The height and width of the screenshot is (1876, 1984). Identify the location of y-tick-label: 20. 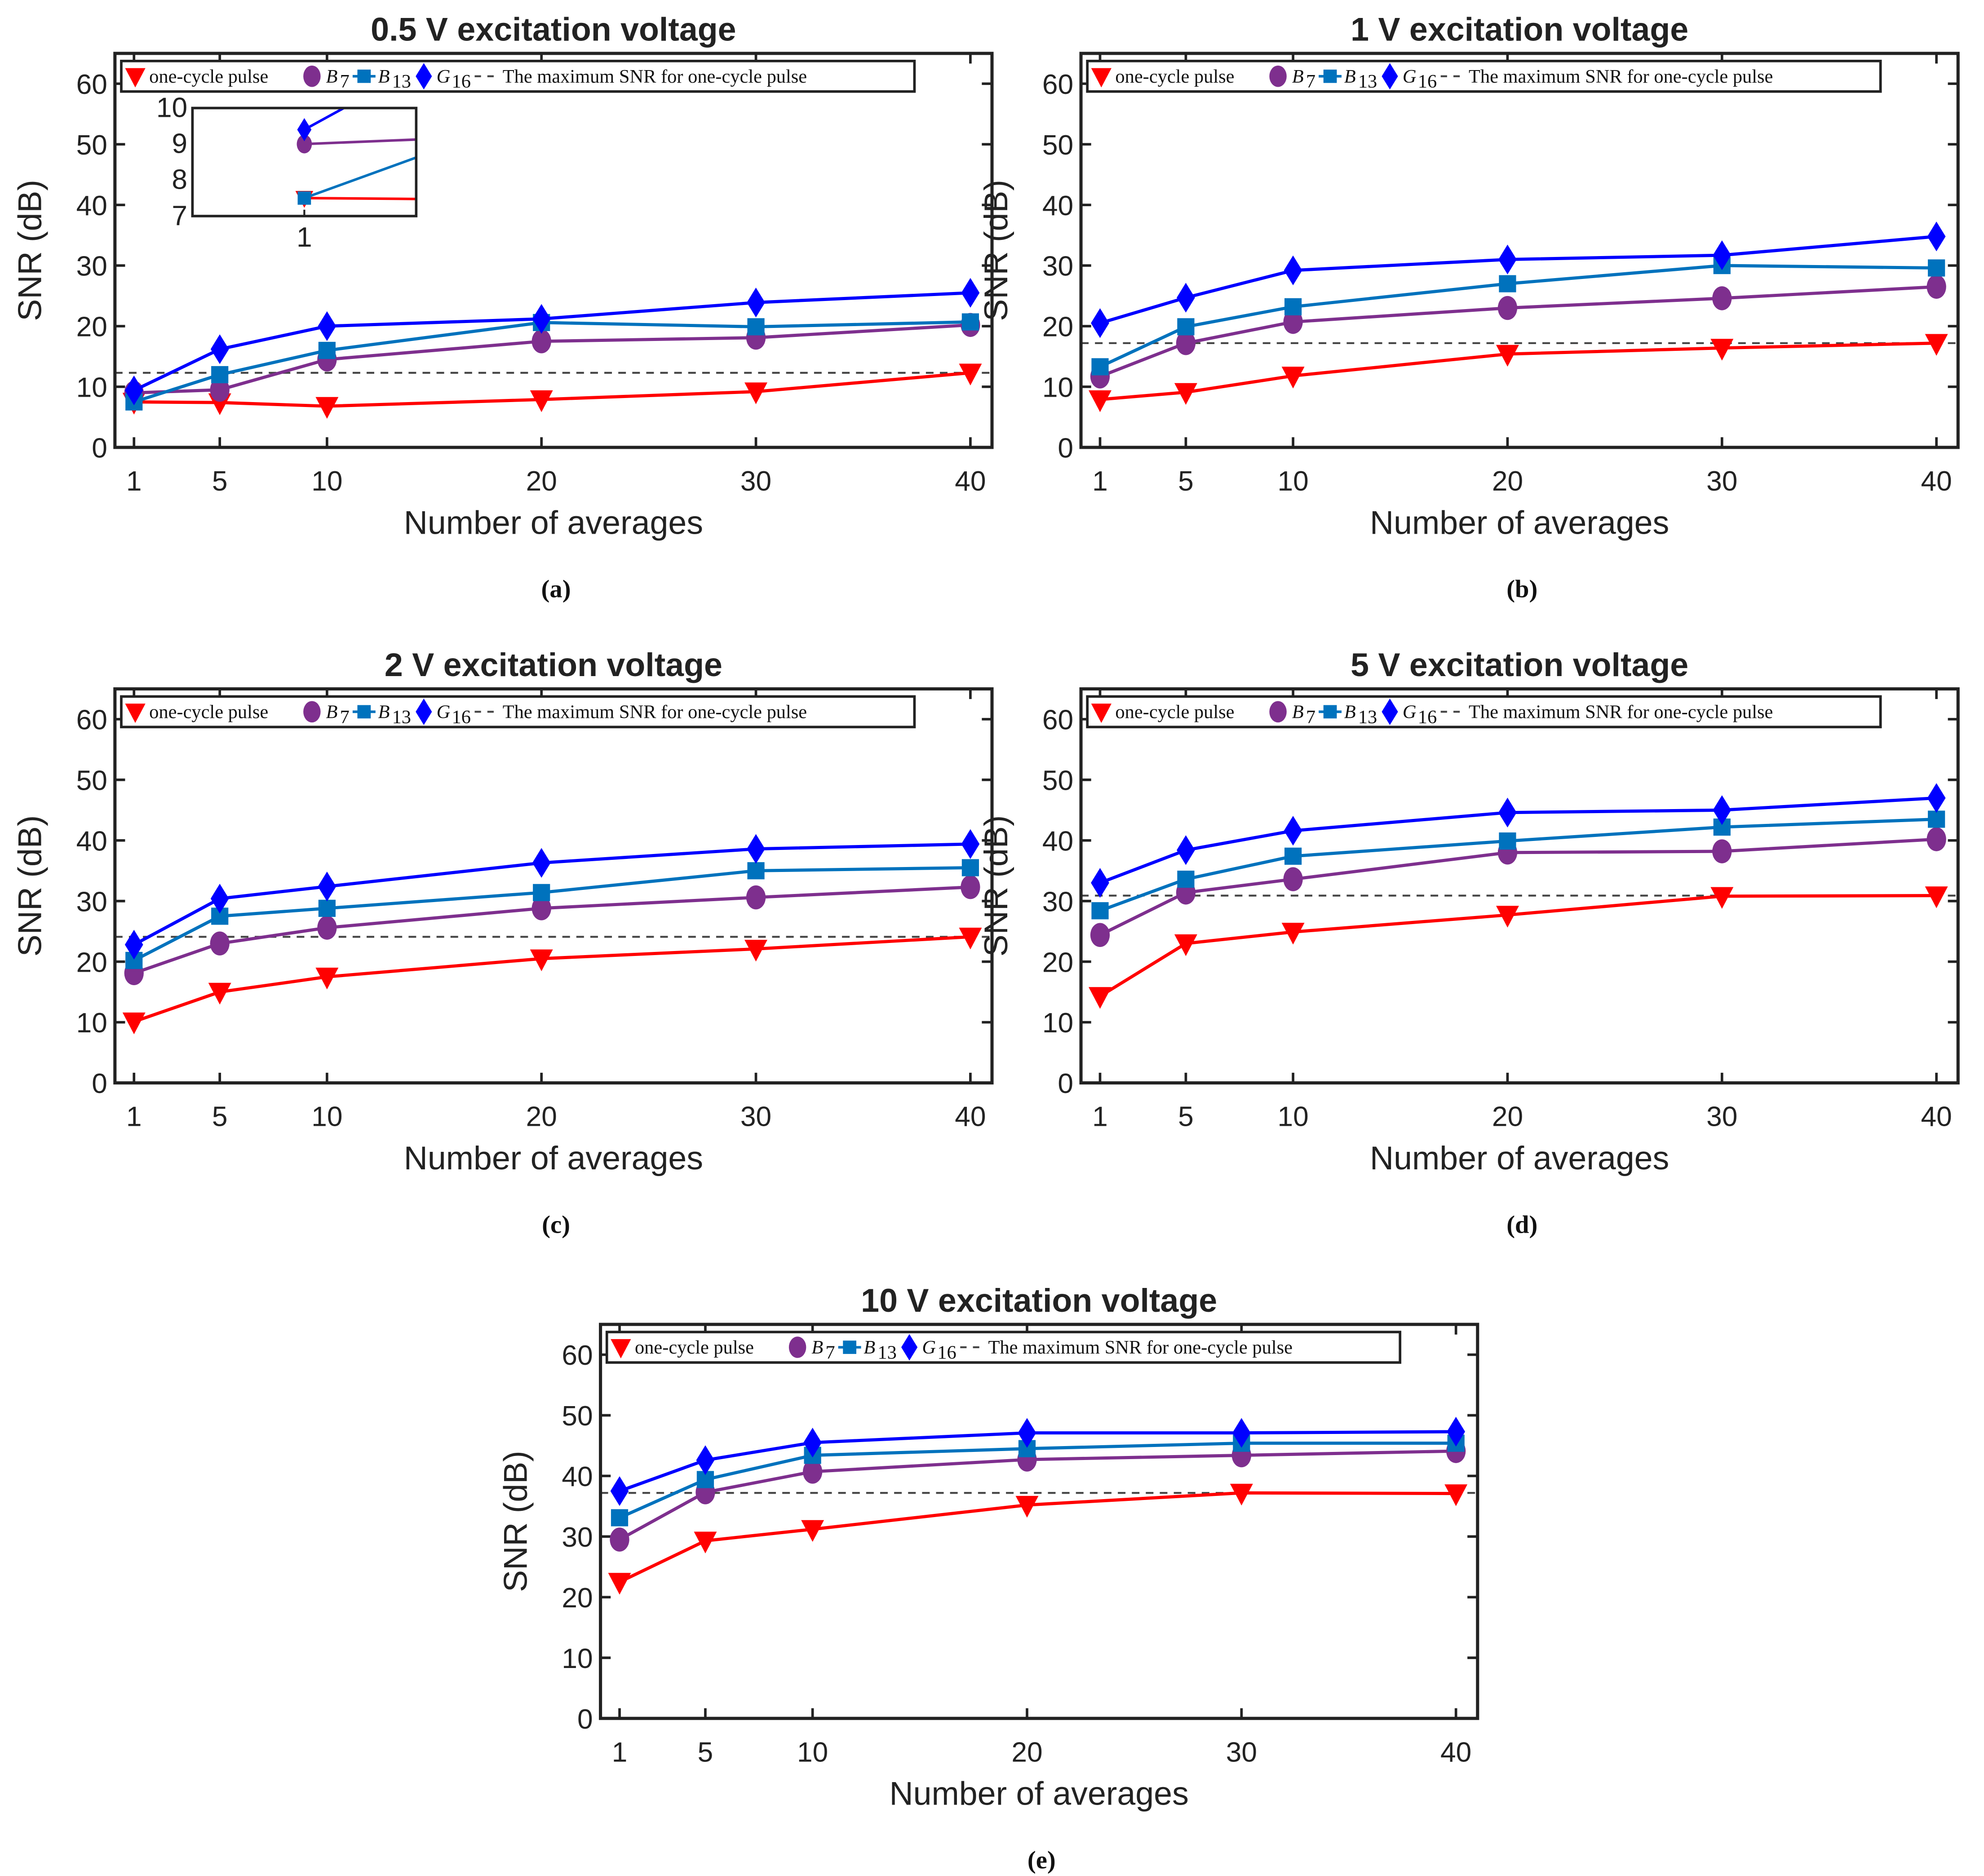
(577, 1599).